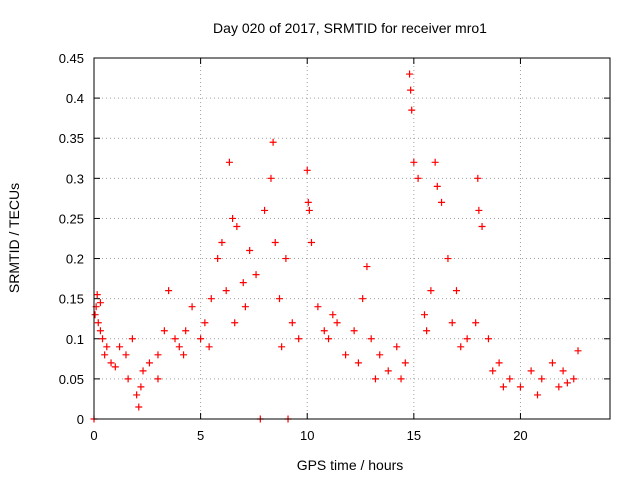 The width and height of the screenshot is (640, 480). What do you see at coordinates (71, 299) in the screenshot?
I see `y-tick-label: 0.15` at bounding box center [71, 299].